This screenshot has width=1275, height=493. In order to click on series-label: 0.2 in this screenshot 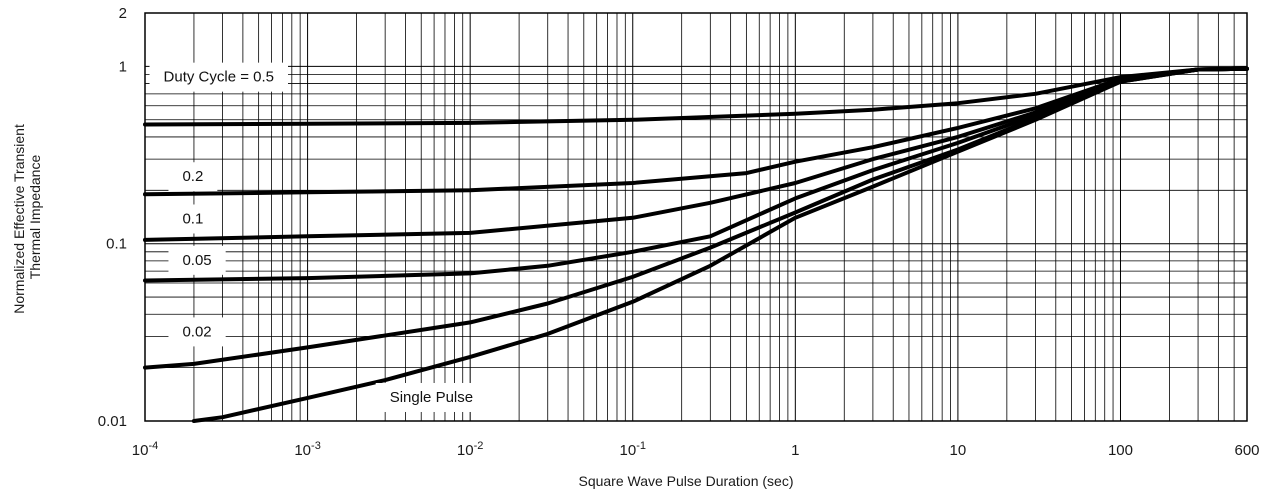, I will do `click(193, 177)`.